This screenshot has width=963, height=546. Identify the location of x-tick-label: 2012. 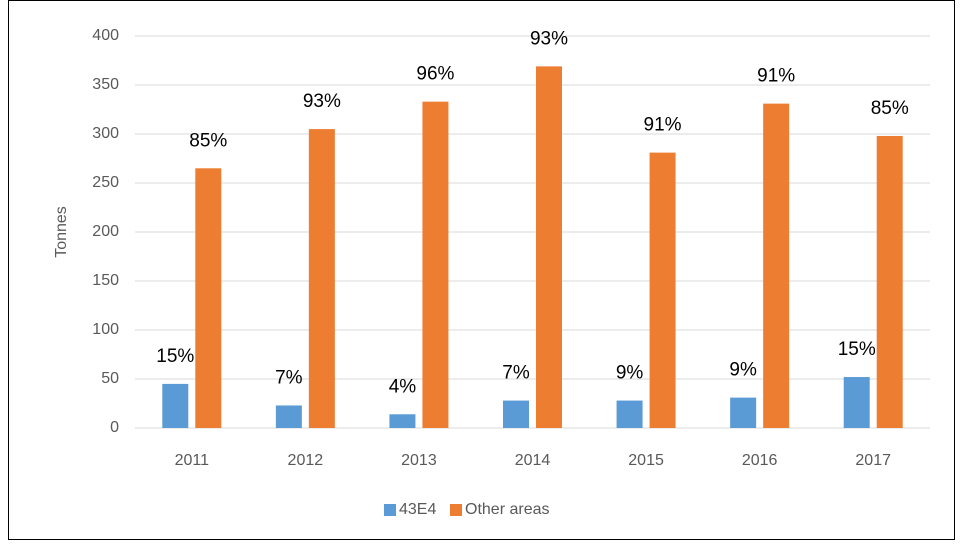
(306, 460).